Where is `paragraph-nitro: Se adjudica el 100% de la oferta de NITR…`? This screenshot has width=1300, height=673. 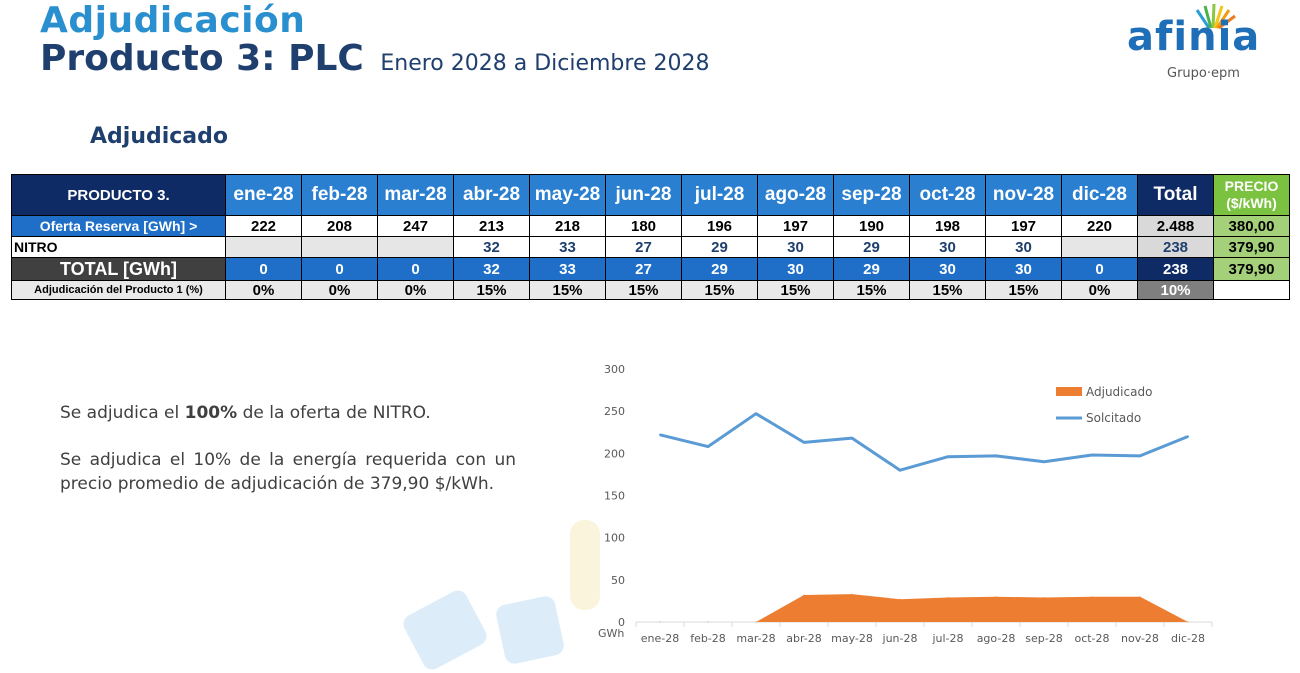 paragraph-nitro: Se adjudica el 100% de la oferta de NITR… is located at coordinates (288, 413).